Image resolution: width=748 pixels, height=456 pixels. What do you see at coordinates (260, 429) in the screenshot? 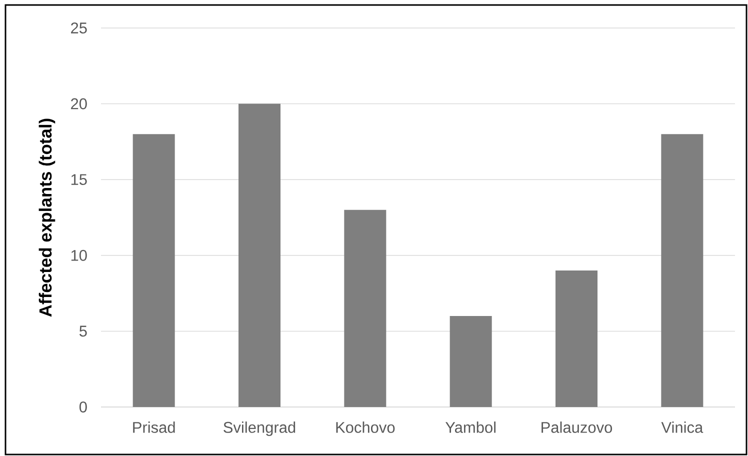
I see `x-tick-label: Svilengrad` at bounding box center [260, 429].